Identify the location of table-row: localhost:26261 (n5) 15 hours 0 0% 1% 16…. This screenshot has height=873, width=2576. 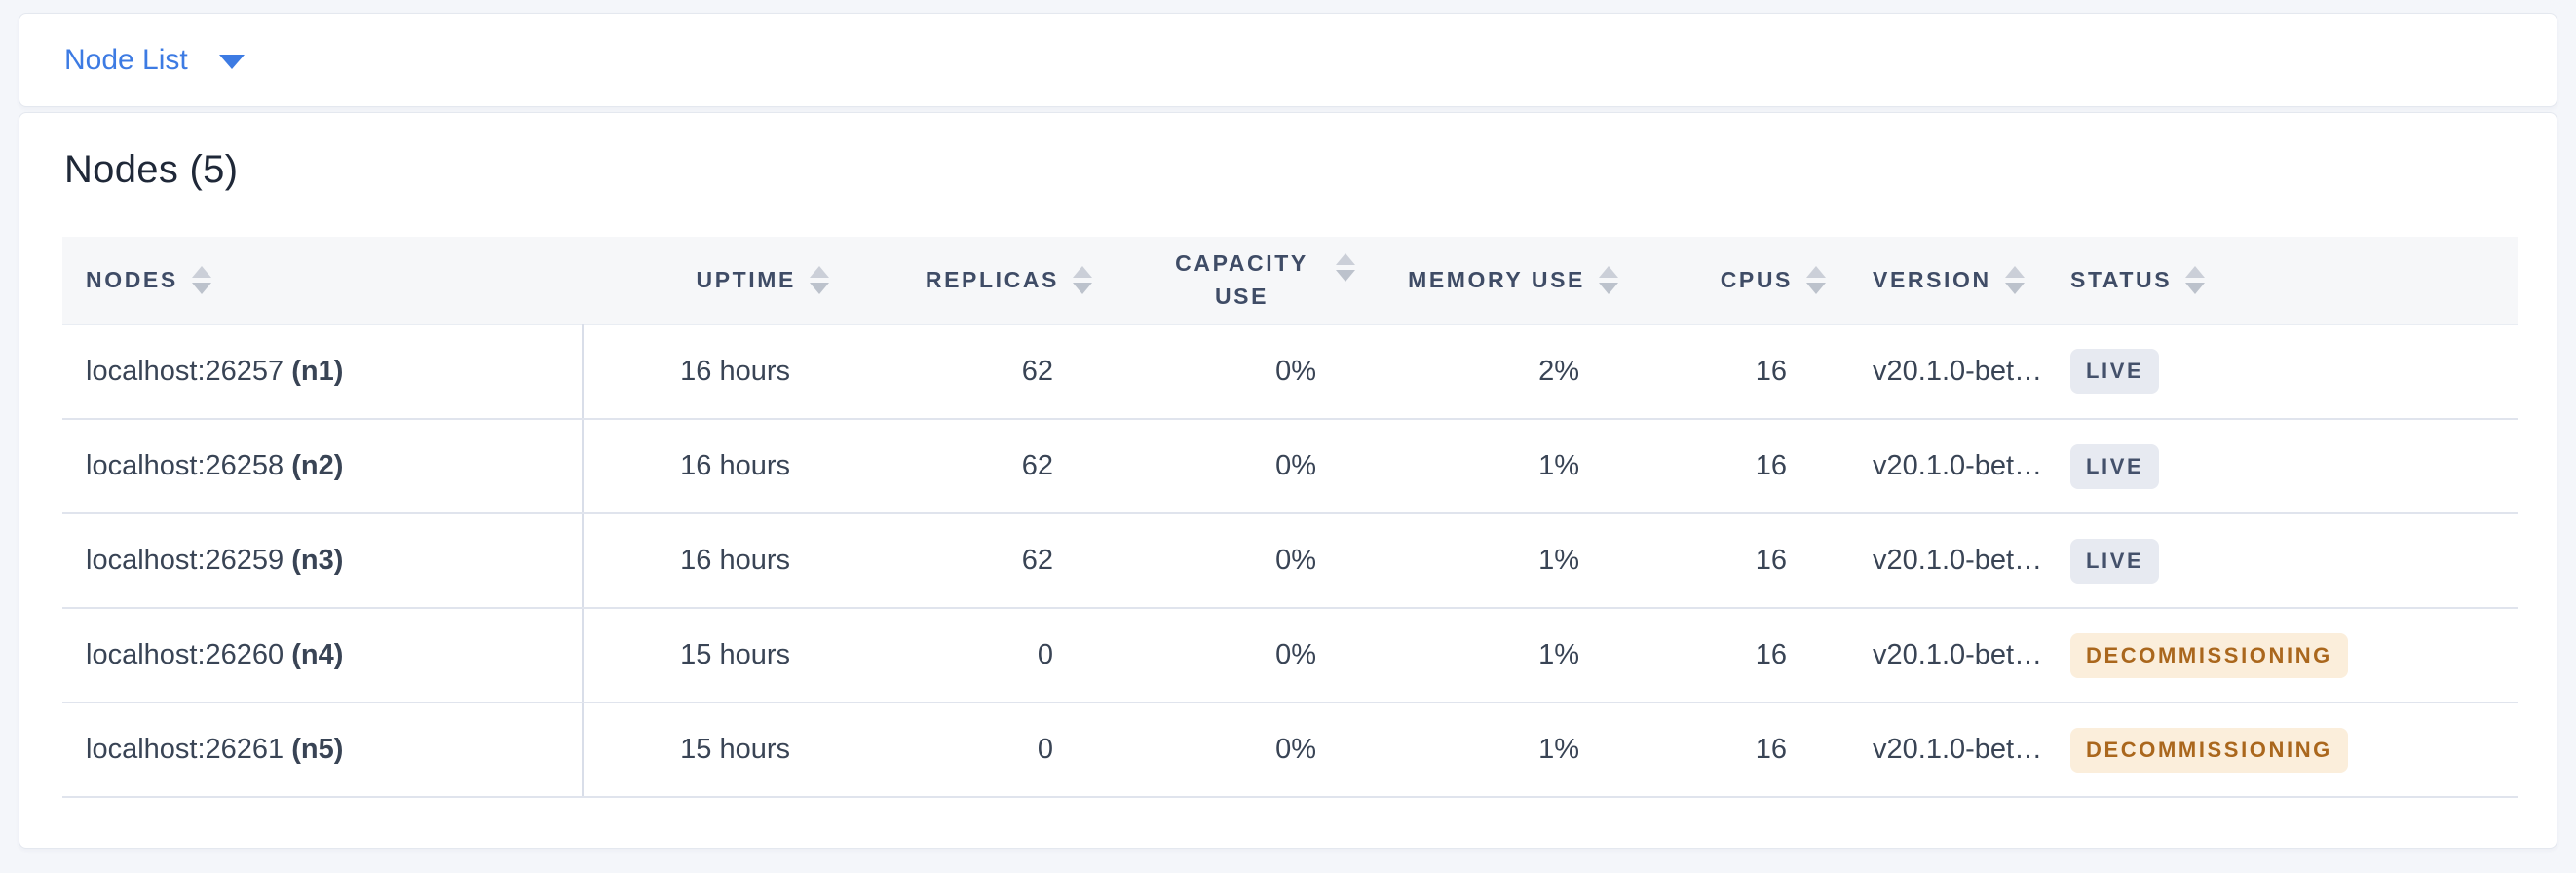
(1290, 750).